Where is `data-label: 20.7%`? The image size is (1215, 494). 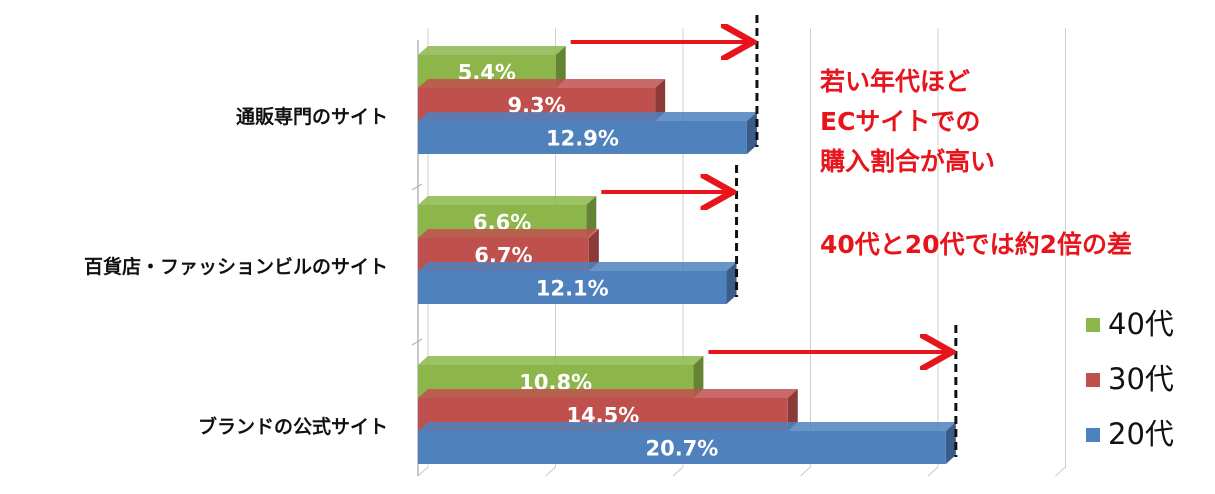
data-label: 20.7% is located at coordinates (681, 449).